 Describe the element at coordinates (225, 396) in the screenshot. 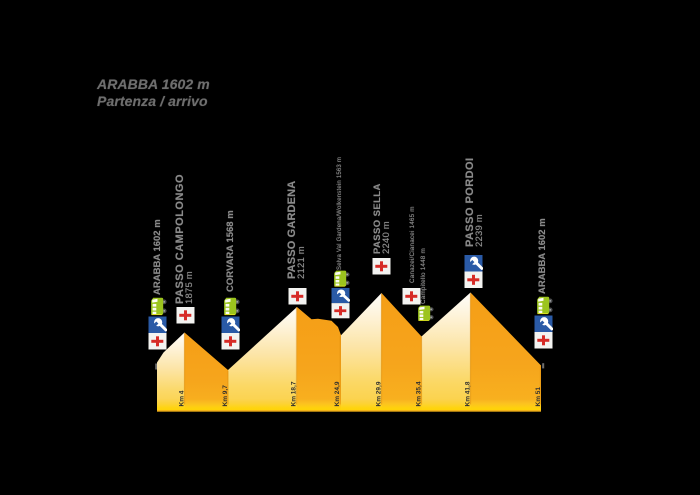

I see `svg-text: Km 9,7` at that location.